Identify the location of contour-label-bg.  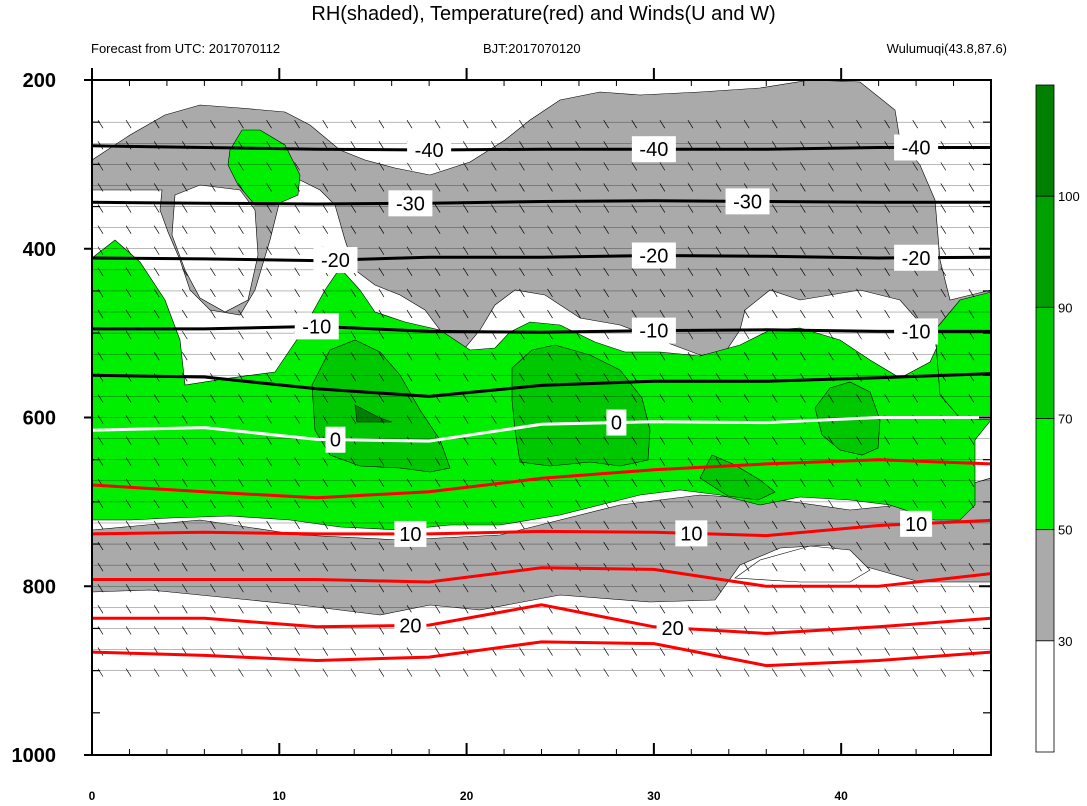
(672, 627).